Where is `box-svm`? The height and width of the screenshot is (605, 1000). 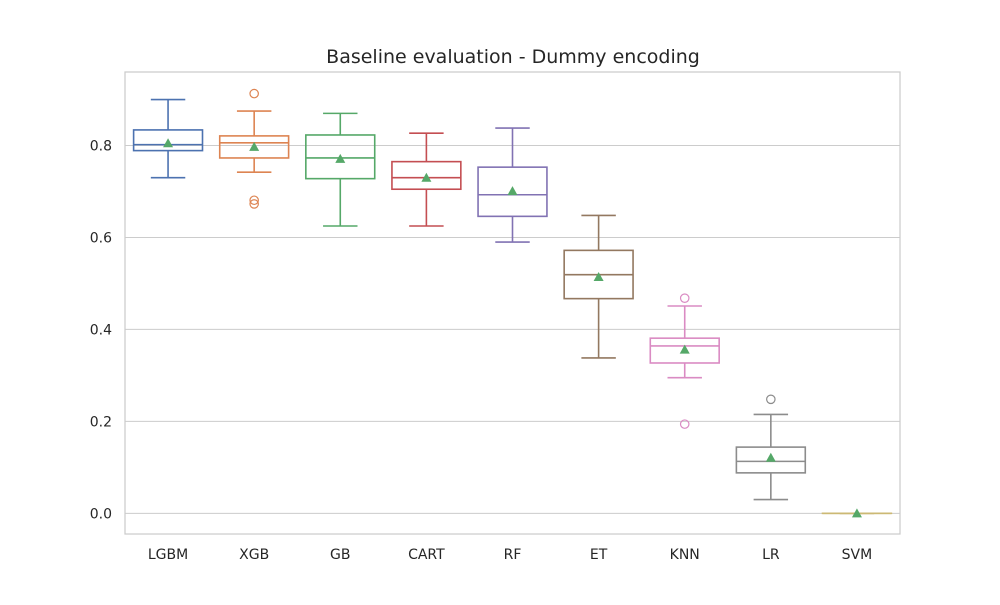
box-svm is located at coordinates (857, 512).